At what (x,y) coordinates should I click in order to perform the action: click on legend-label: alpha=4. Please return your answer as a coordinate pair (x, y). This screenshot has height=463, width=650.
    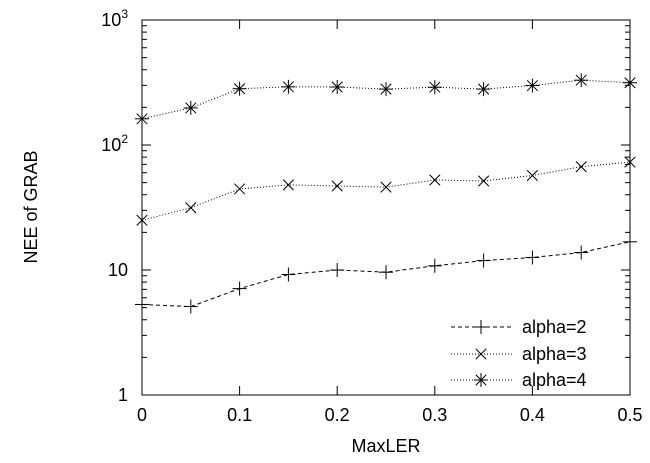
    Looking at the image, I should click on (554, 380).